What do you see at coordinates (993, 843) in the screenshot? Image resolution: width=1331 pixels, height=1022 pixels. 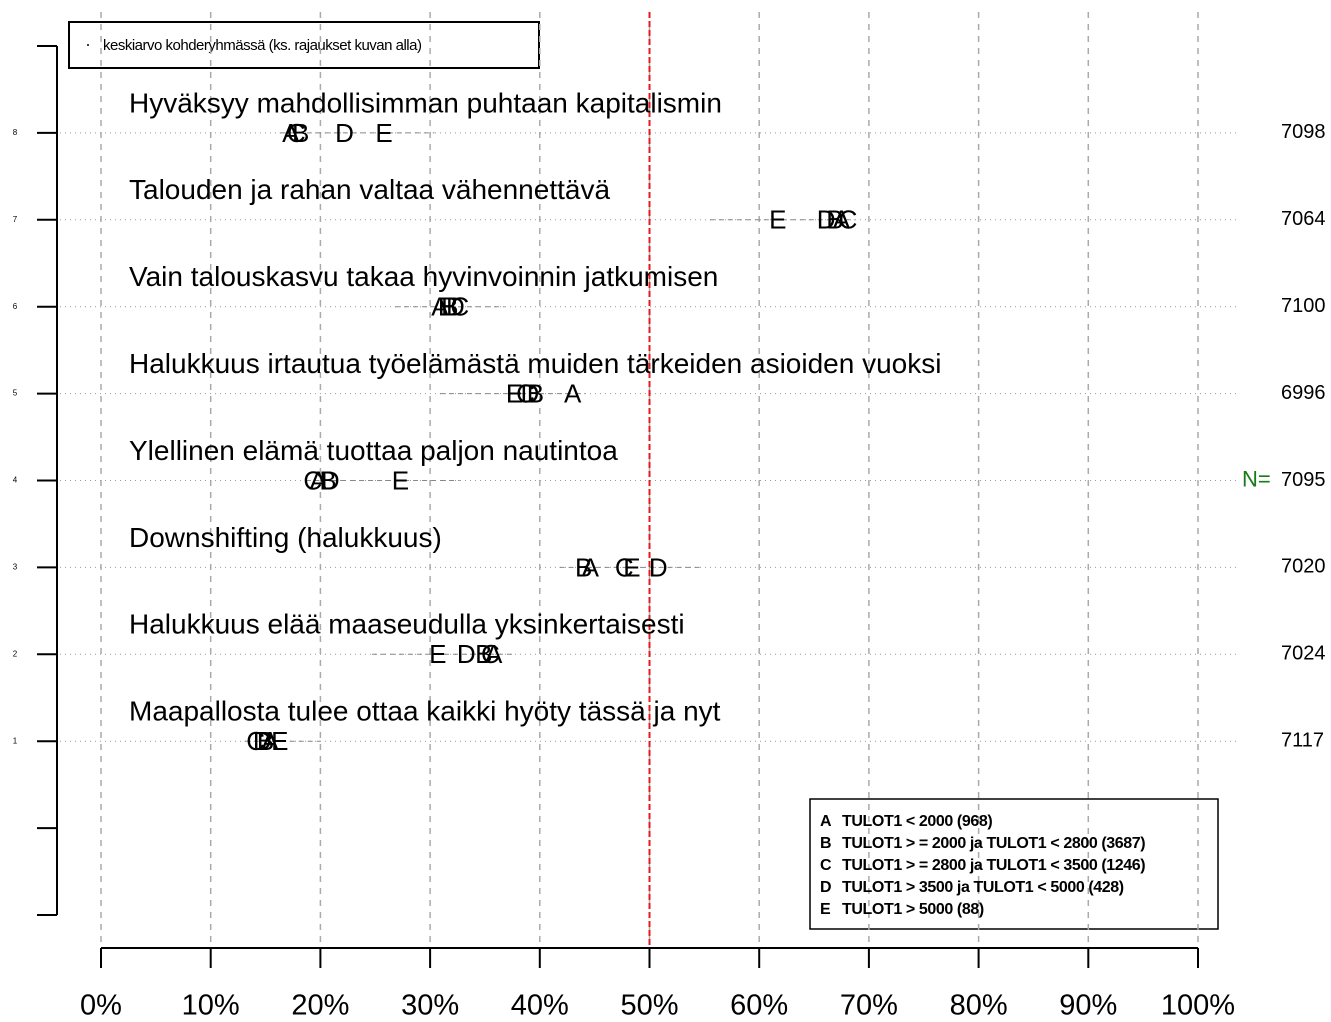 I see `legend-label: TULOT1 > = 2000 ja TULOT1 < 2800 (3687)` at bounding box center [993, 843].